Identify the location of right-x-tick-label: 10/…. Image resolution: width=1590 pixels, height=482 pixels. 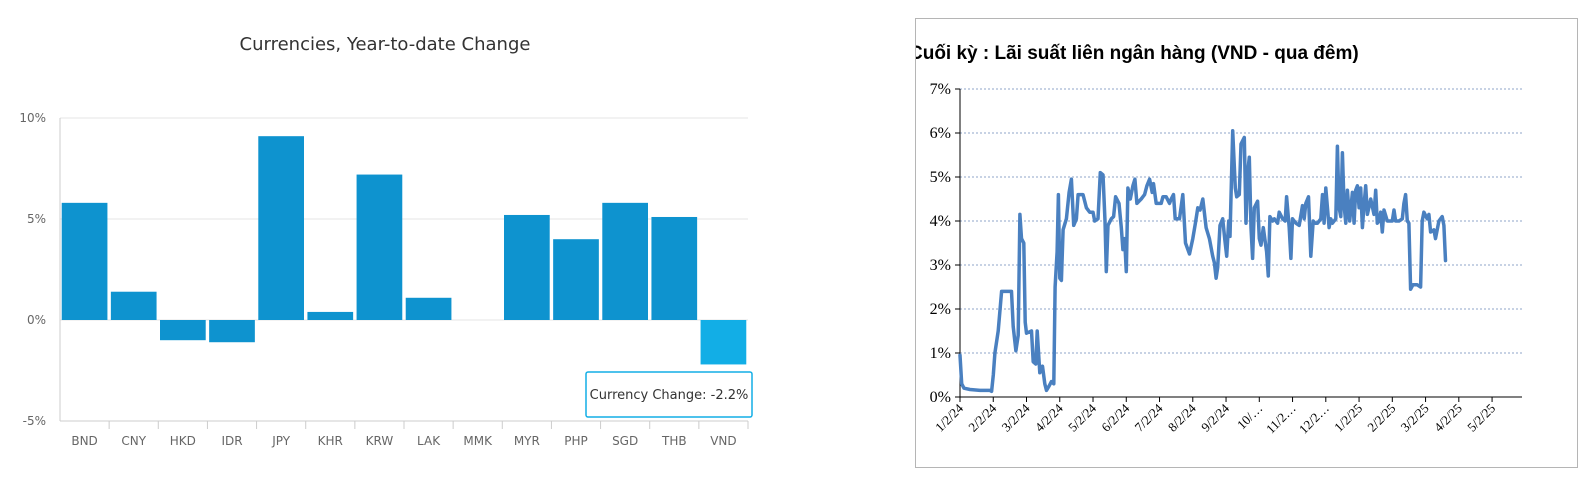
(1250, 417).